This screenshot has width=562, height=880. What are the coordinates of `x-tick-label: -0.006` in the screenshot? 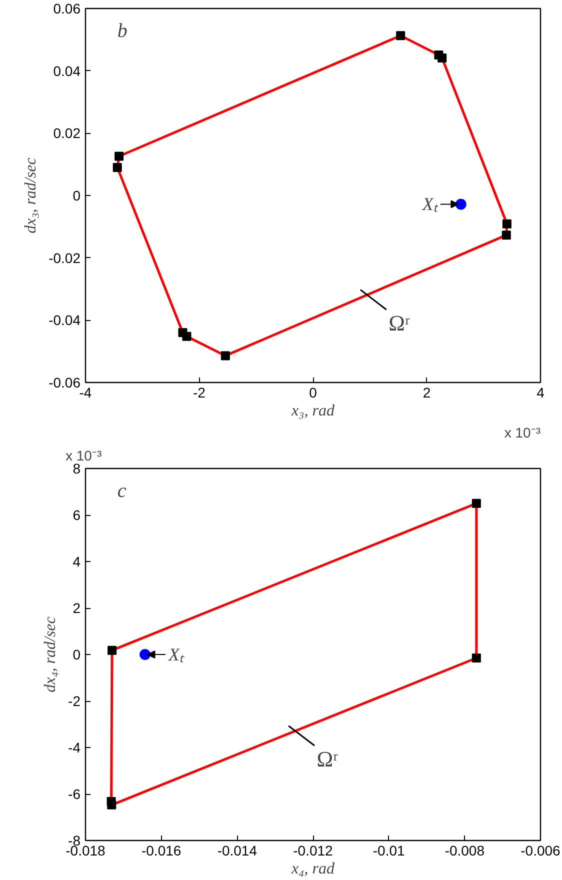 It's located at (540, 850).